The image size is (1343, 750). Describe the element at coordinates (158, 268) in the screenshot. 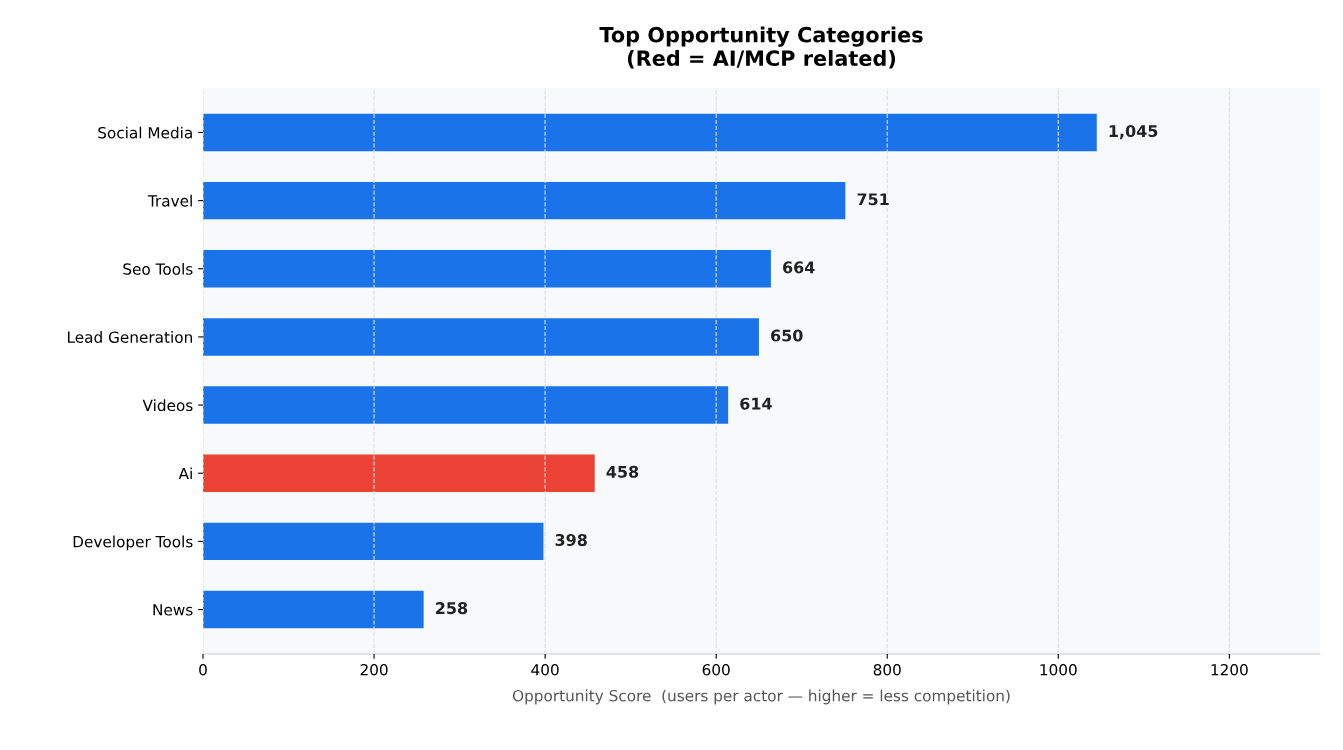

I see `y-tick-label: Seo Tools` at that location.